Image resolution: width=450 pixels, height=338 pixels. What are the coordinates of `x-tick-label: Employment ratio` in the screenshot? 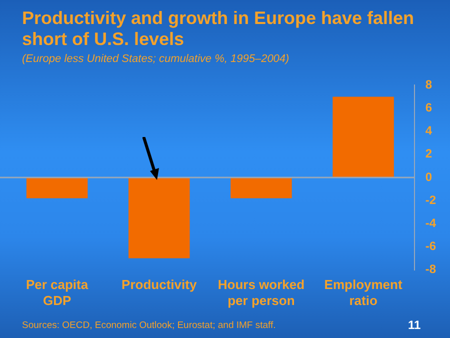 It's located at (363, 292).